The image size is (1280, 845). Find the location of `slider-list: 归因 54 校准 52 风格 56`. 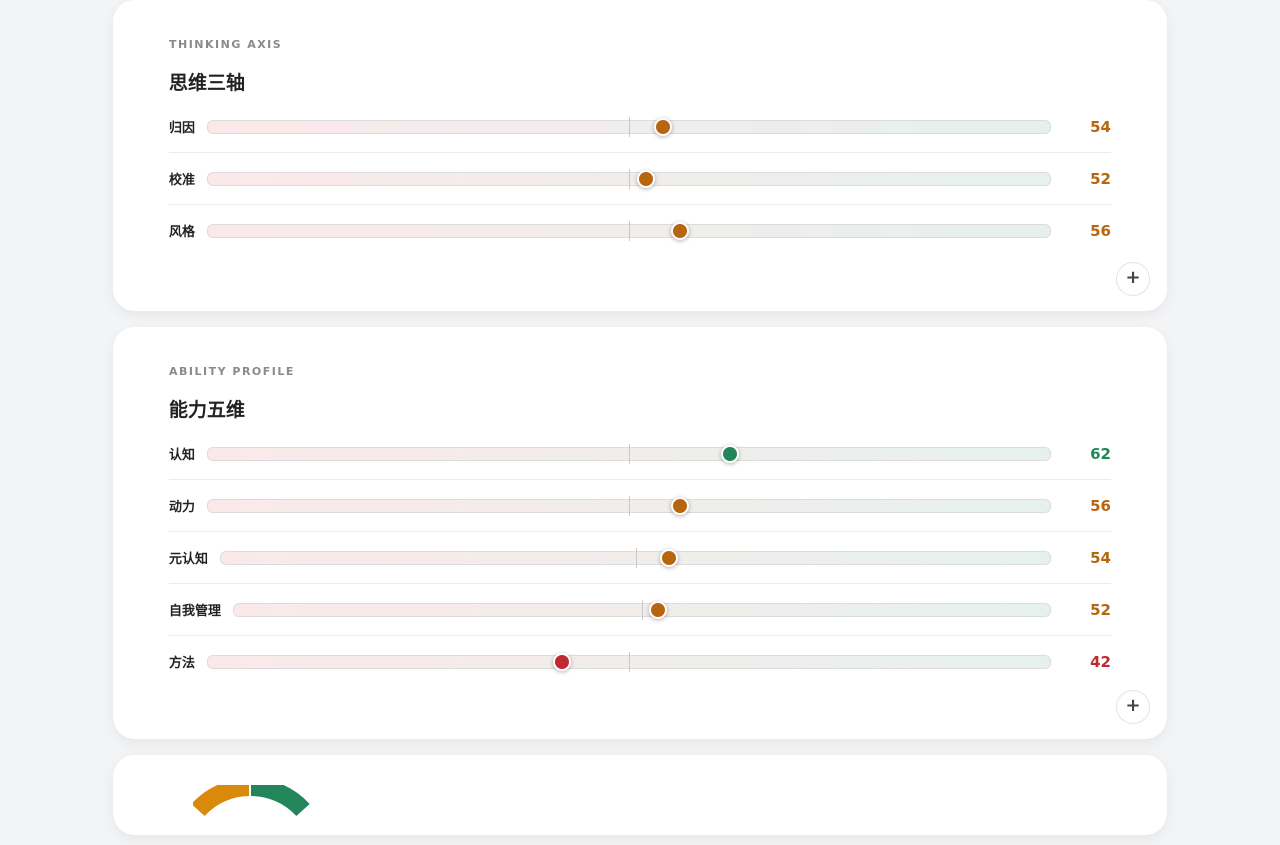

slider-list: 归因 54 校准 52 风格 56 is located at coordinates (640, 178).